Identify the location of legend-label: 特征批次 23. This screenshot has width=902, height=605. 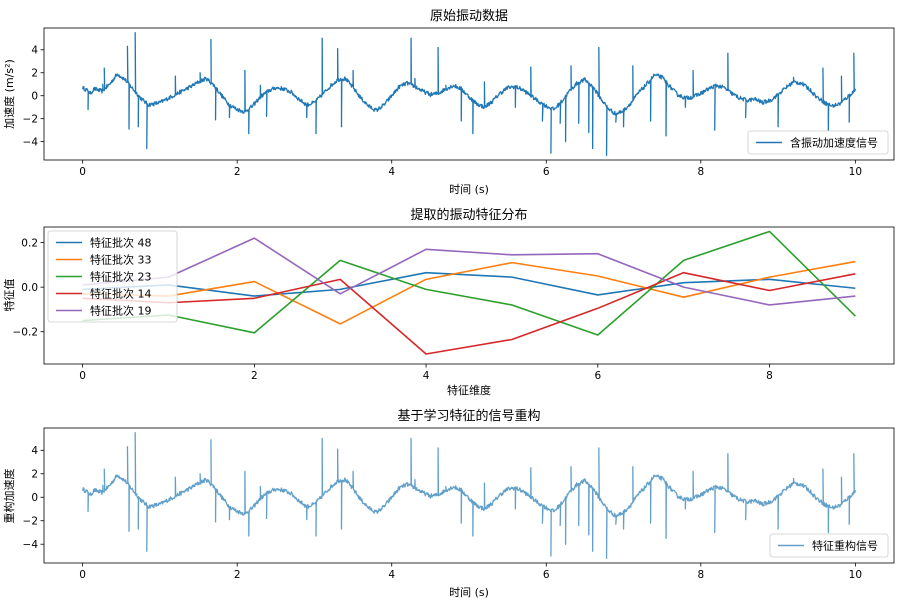
(121, 277).